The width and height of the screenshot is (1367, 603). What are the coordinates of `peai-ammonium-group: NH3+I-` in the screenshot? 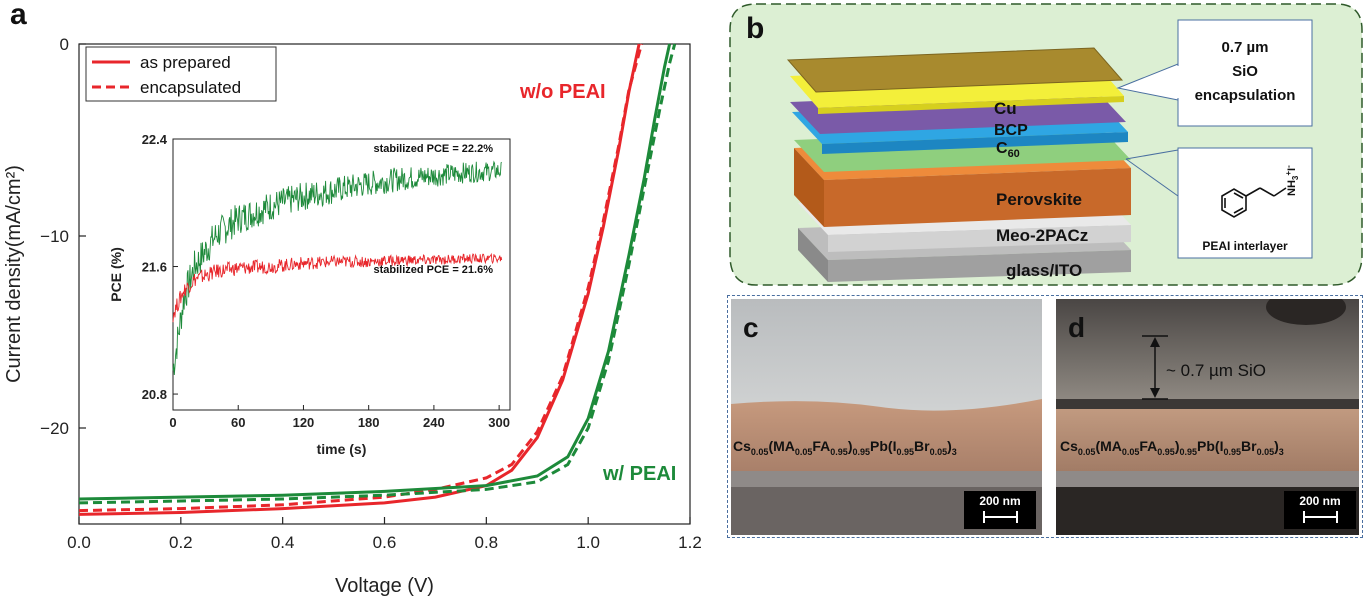 It's located at (1292, 180).